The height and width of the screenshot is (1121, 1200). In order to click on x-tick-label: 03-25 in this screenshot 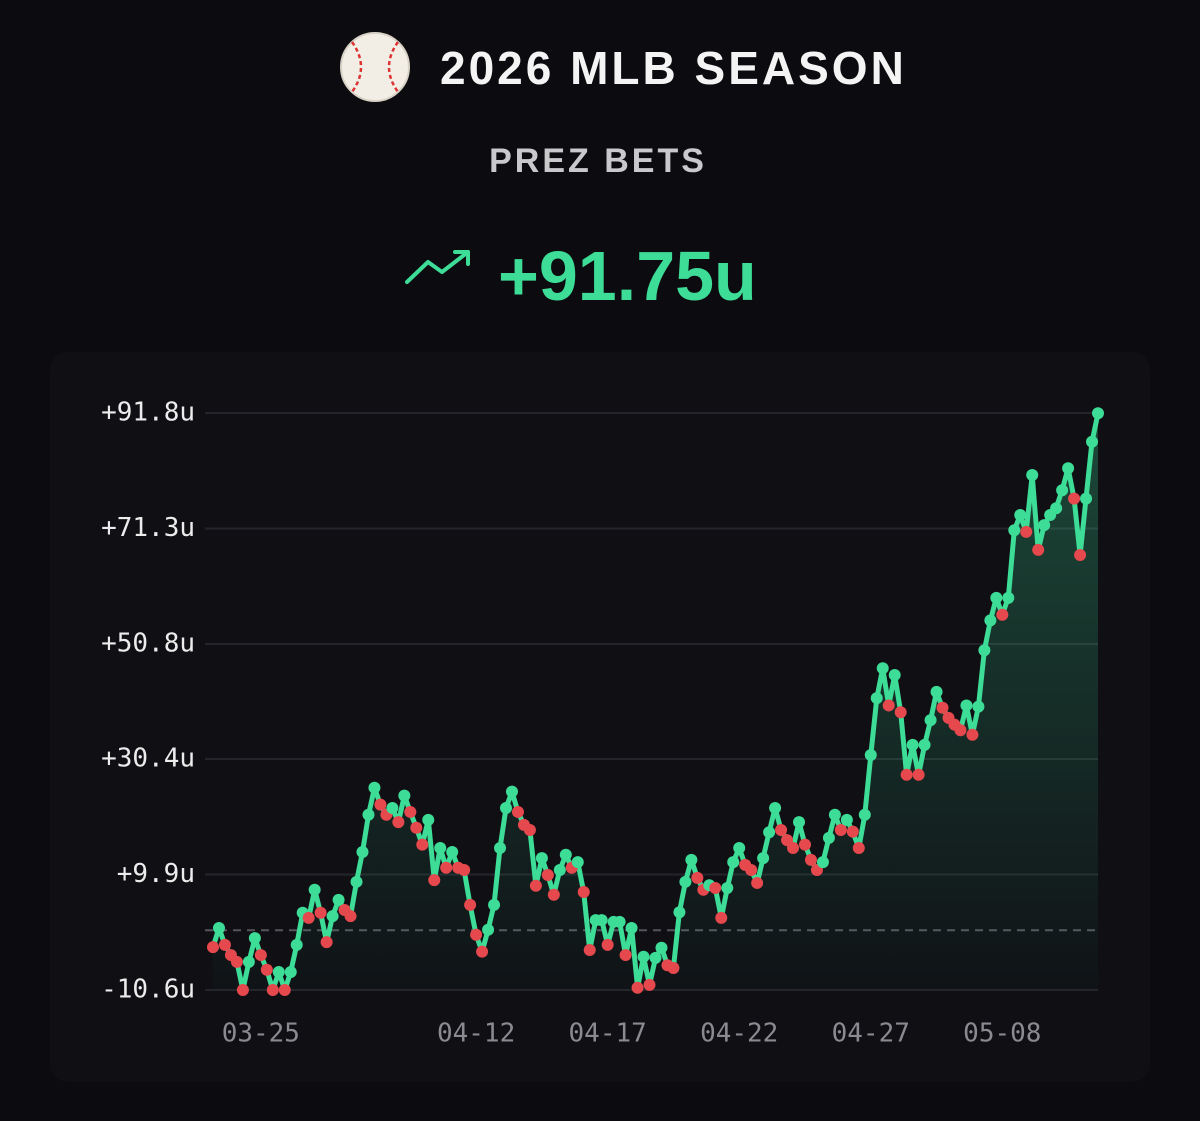, I will do `click(261, 1034)`.